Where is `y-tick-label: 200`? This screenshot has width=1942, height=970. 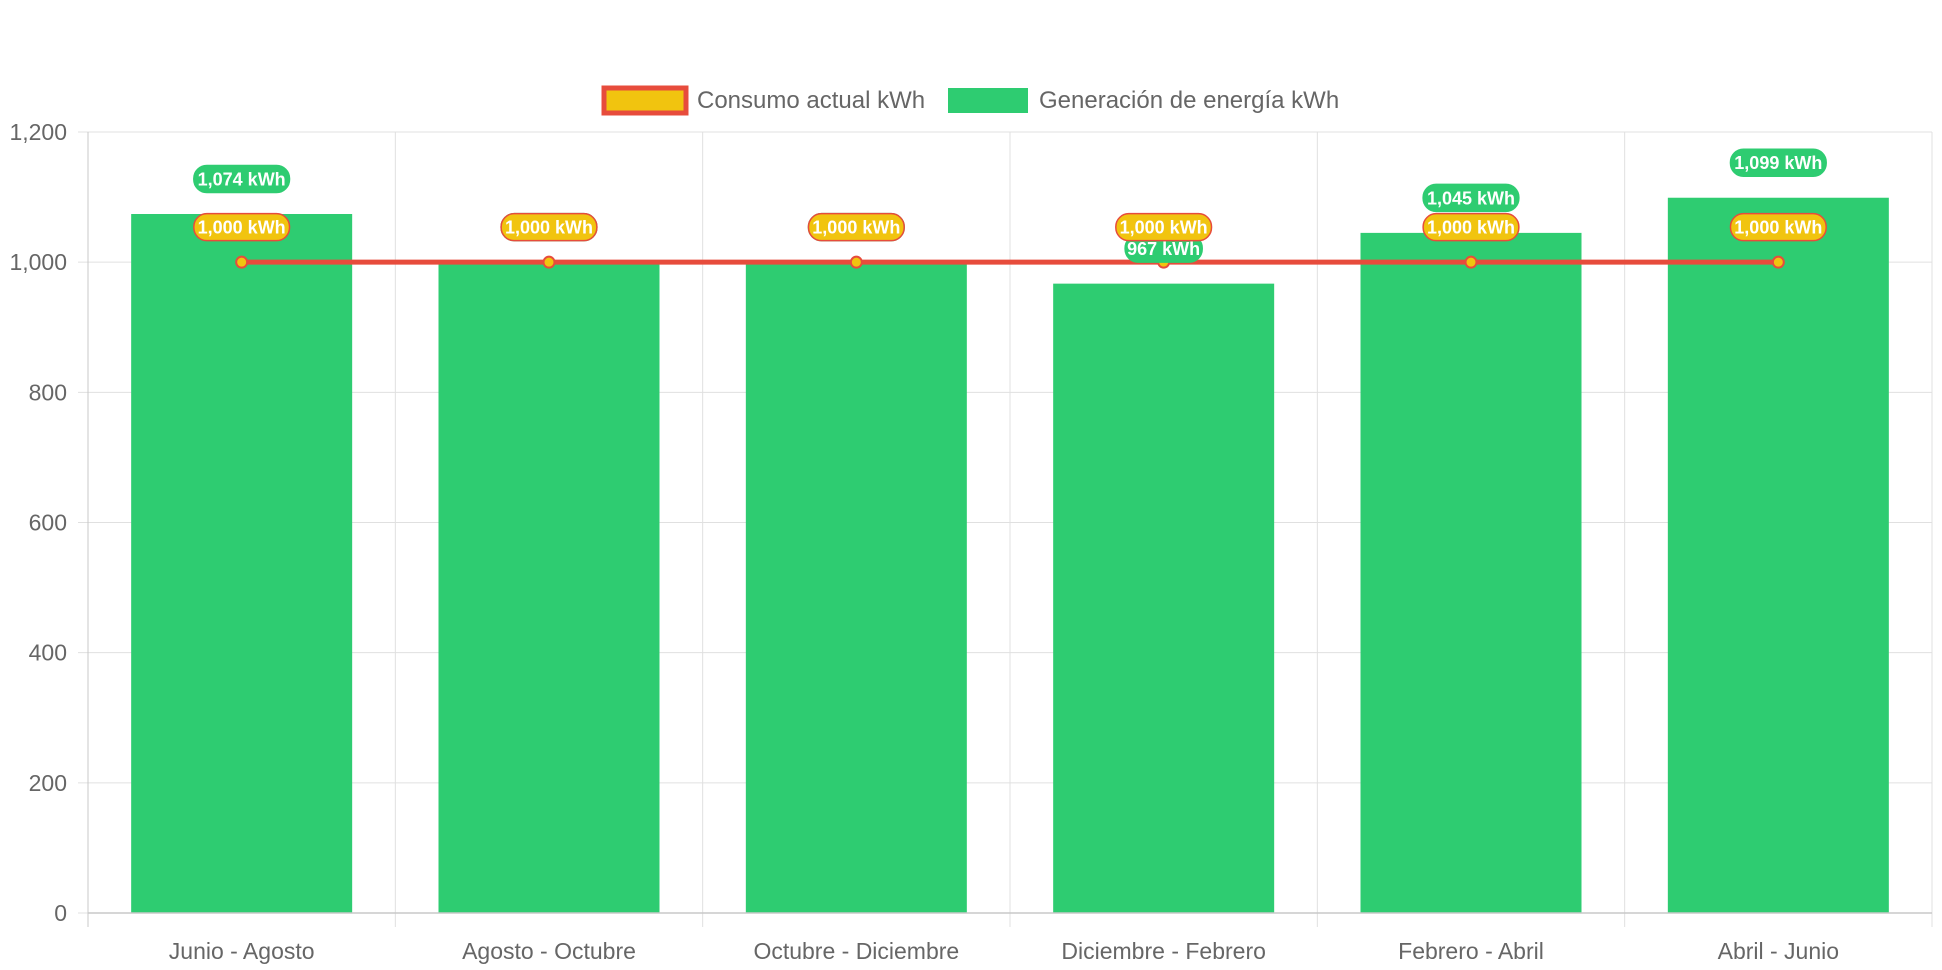 y-tick-label: 200 is located at coordinates (48, 783).